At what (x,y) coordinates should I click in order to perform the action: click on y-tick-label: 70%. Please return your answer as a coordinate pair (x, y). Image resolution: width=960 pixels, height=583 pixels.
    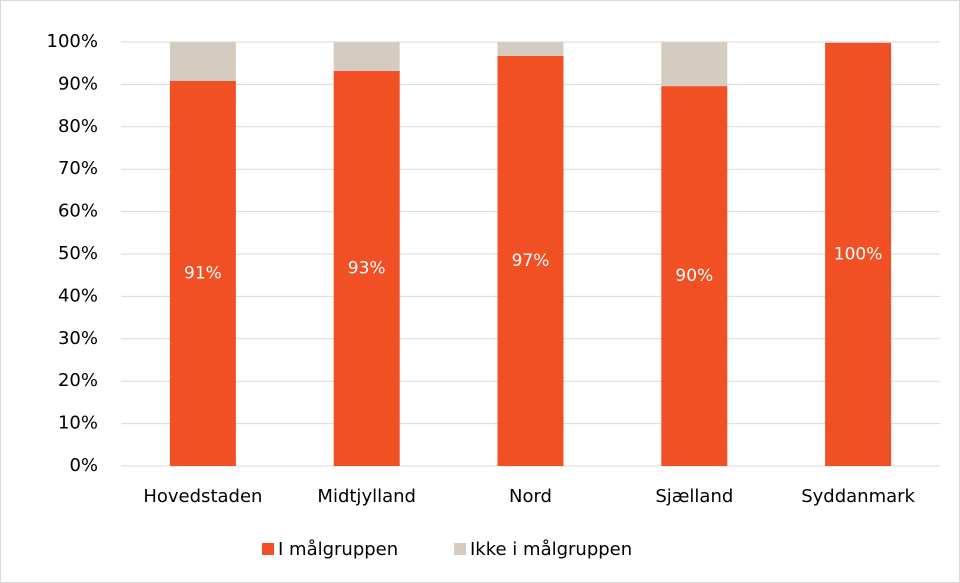
    Looking at the image, I should click on (78, 168).